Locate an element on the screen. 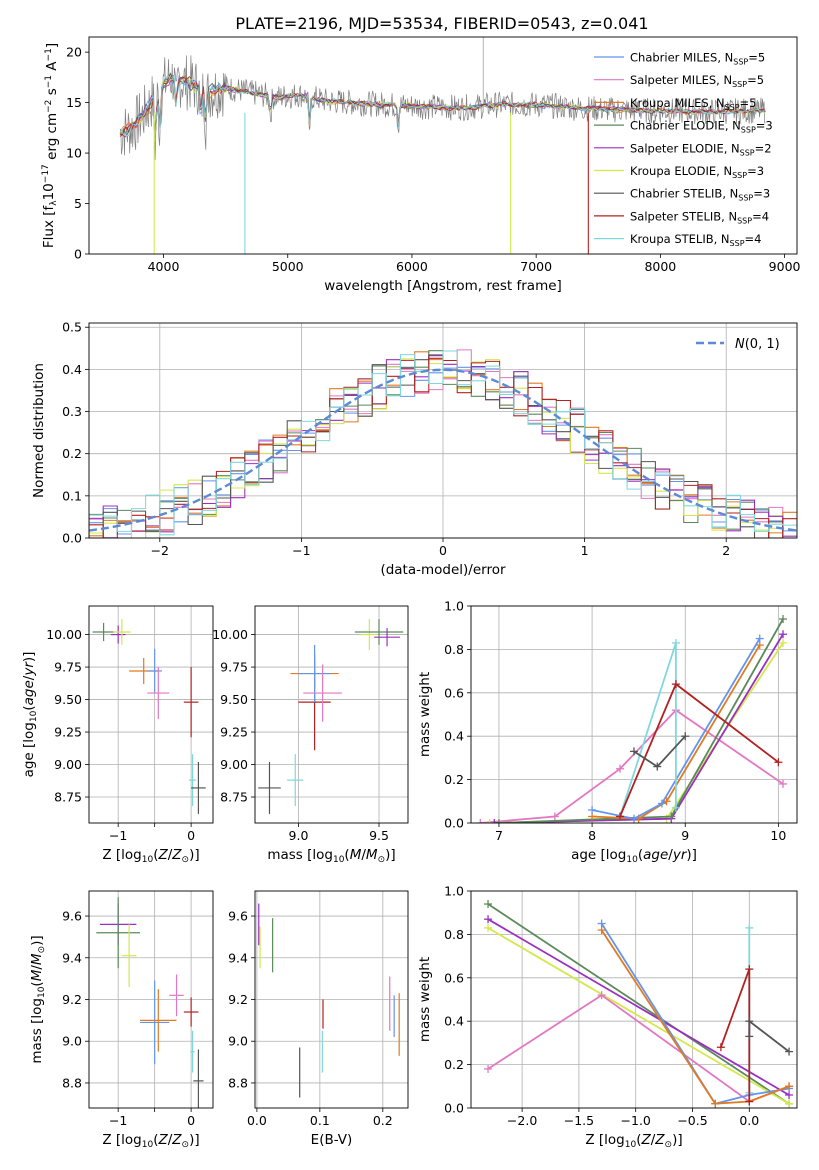 The width and height of the screenshot is (819, 1170). y-axis-label-part: 10 is located at coordinates (34, 716).